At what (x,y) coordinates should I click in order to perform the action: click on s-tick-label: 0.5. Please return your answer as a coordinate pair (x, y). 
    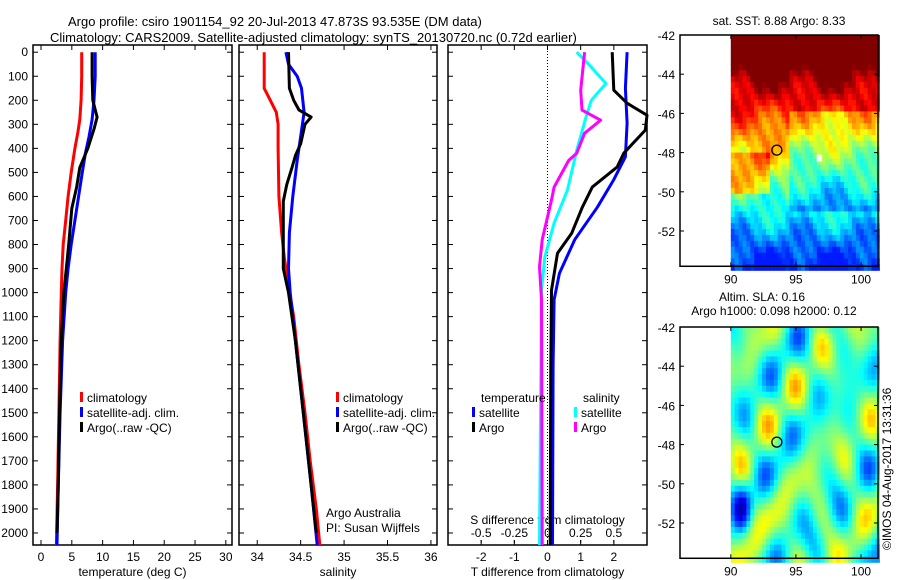
    Looking at the image, I should click on (613, 533).